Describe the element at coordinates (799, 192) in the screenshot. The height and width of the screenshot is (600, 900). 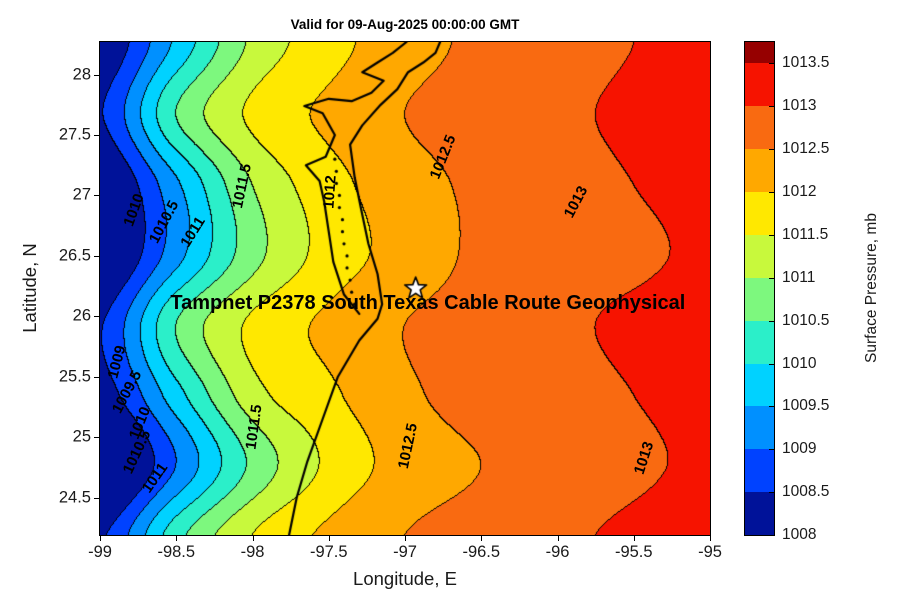
I see `colorbar-tick-label: 1012` at that location.